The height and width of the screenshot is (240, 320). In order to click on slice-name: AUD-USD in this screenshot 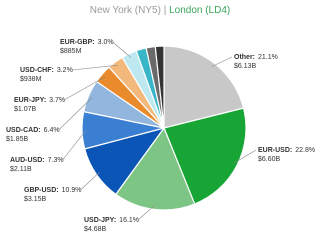, I will do `click(26, 160)`.